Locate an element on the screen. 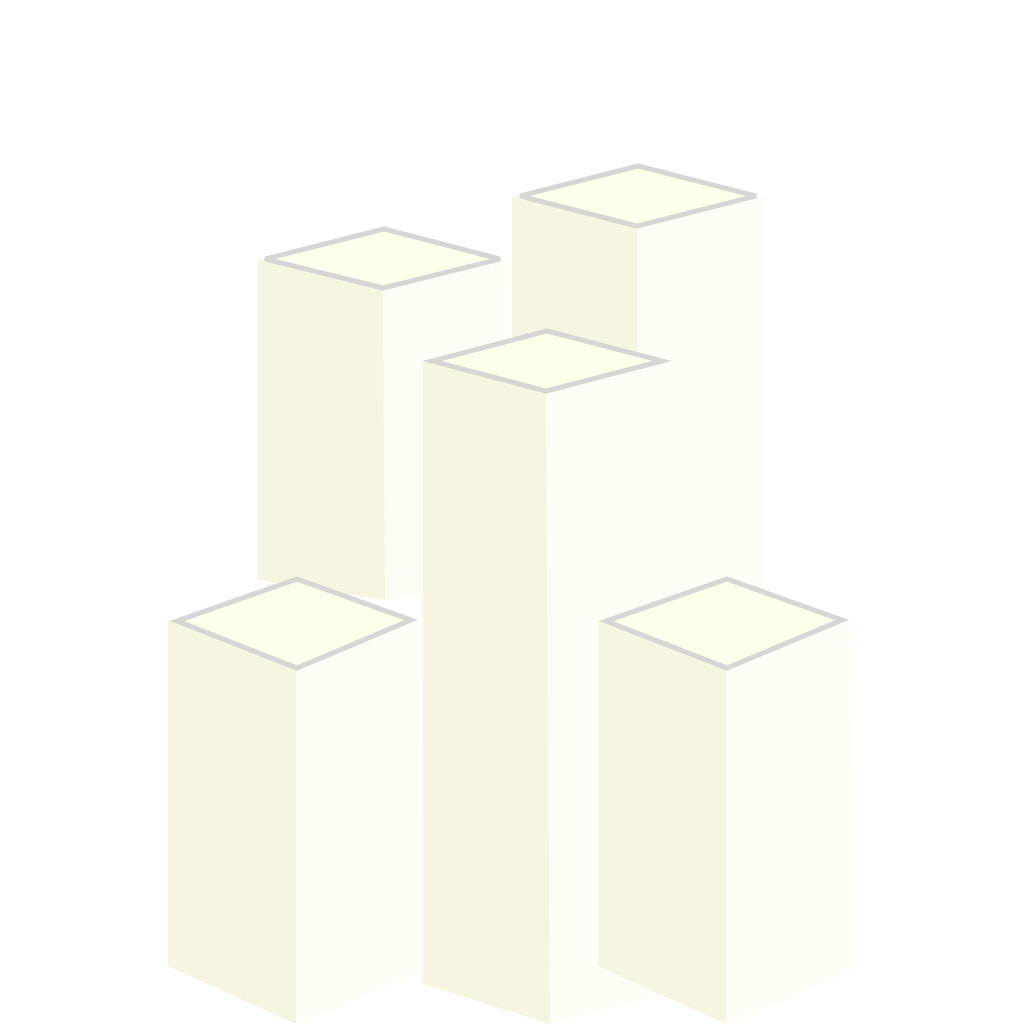 This screenshot has width=1024, height=1024. pillar-center-left-face is located at coordinates (486, 692).